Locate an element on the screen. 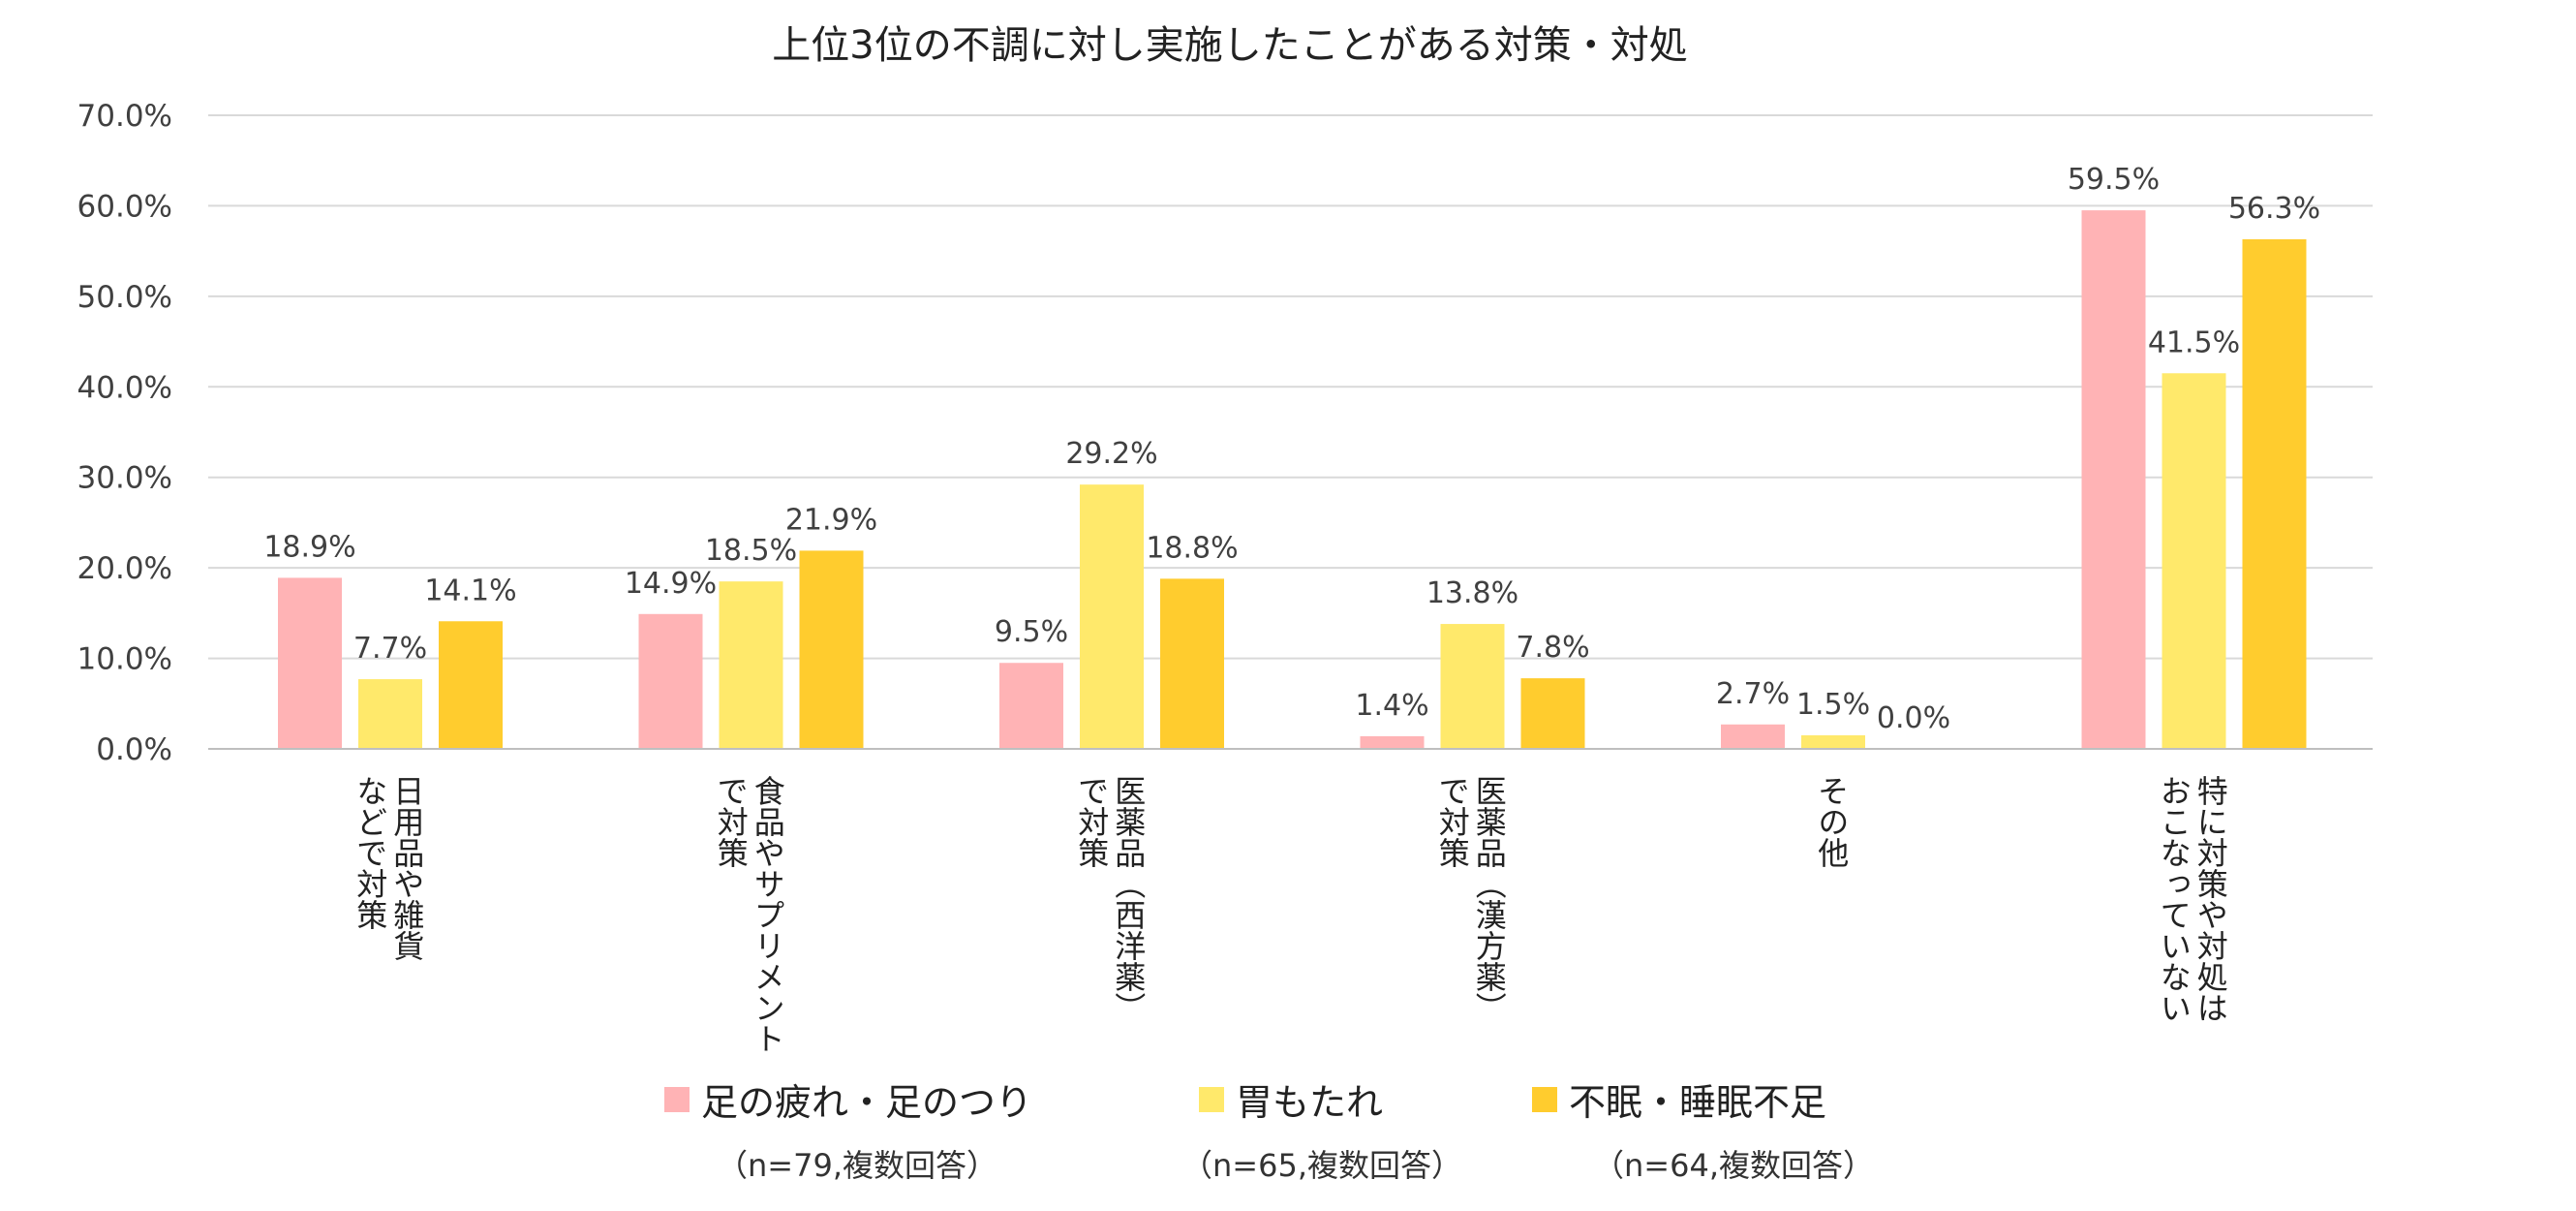 Image resolution: width=2576 pixels, height=1211 pixels. legend-label-series-3: 不眠・睡眠不足 is located at coordinates (1698, 1102).